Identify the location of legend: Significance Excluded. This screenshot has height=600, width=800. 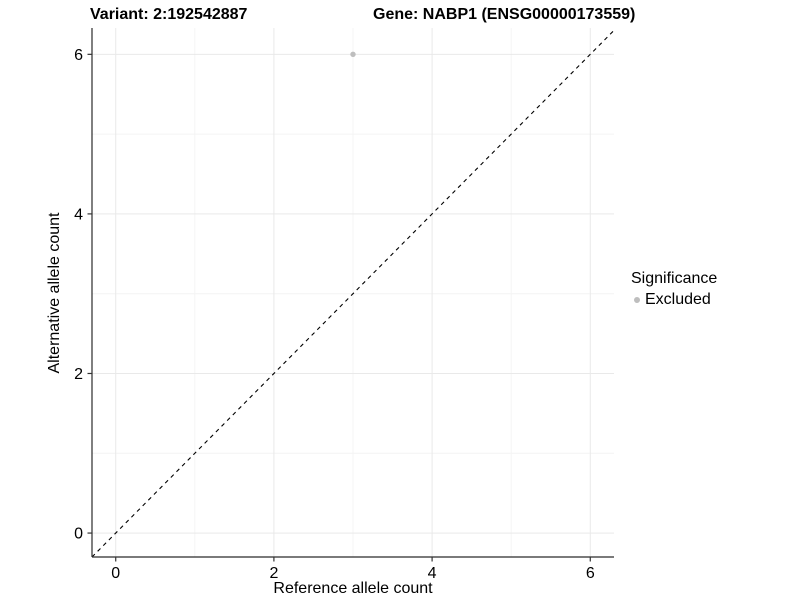
(674, 289).